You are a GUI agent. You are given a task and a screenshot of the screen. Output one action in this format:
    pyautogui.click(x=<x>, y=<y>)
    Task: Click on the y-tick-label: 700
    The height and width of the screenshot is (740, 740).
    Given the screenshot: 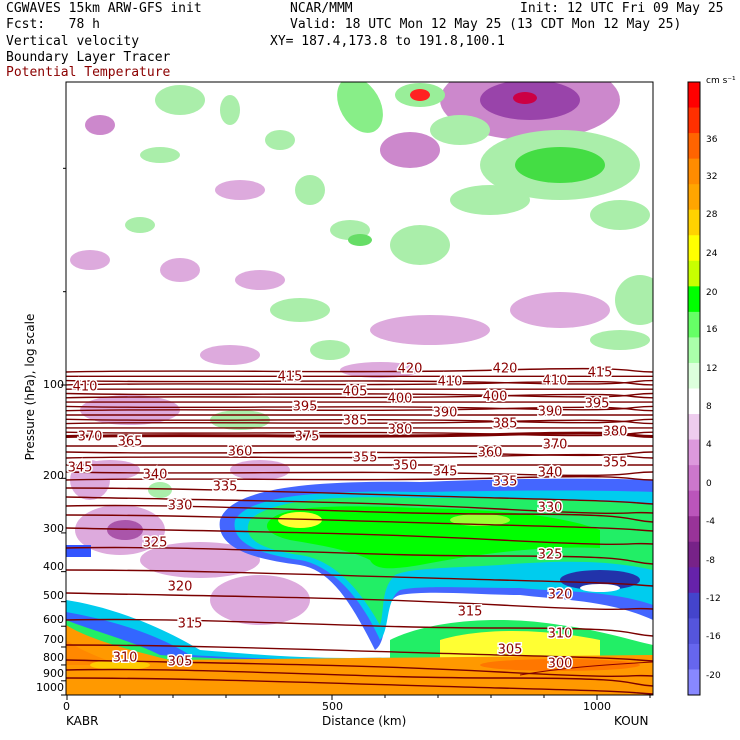 What is the action you would take?
    pyautogui.click(x=53, y=639)
    